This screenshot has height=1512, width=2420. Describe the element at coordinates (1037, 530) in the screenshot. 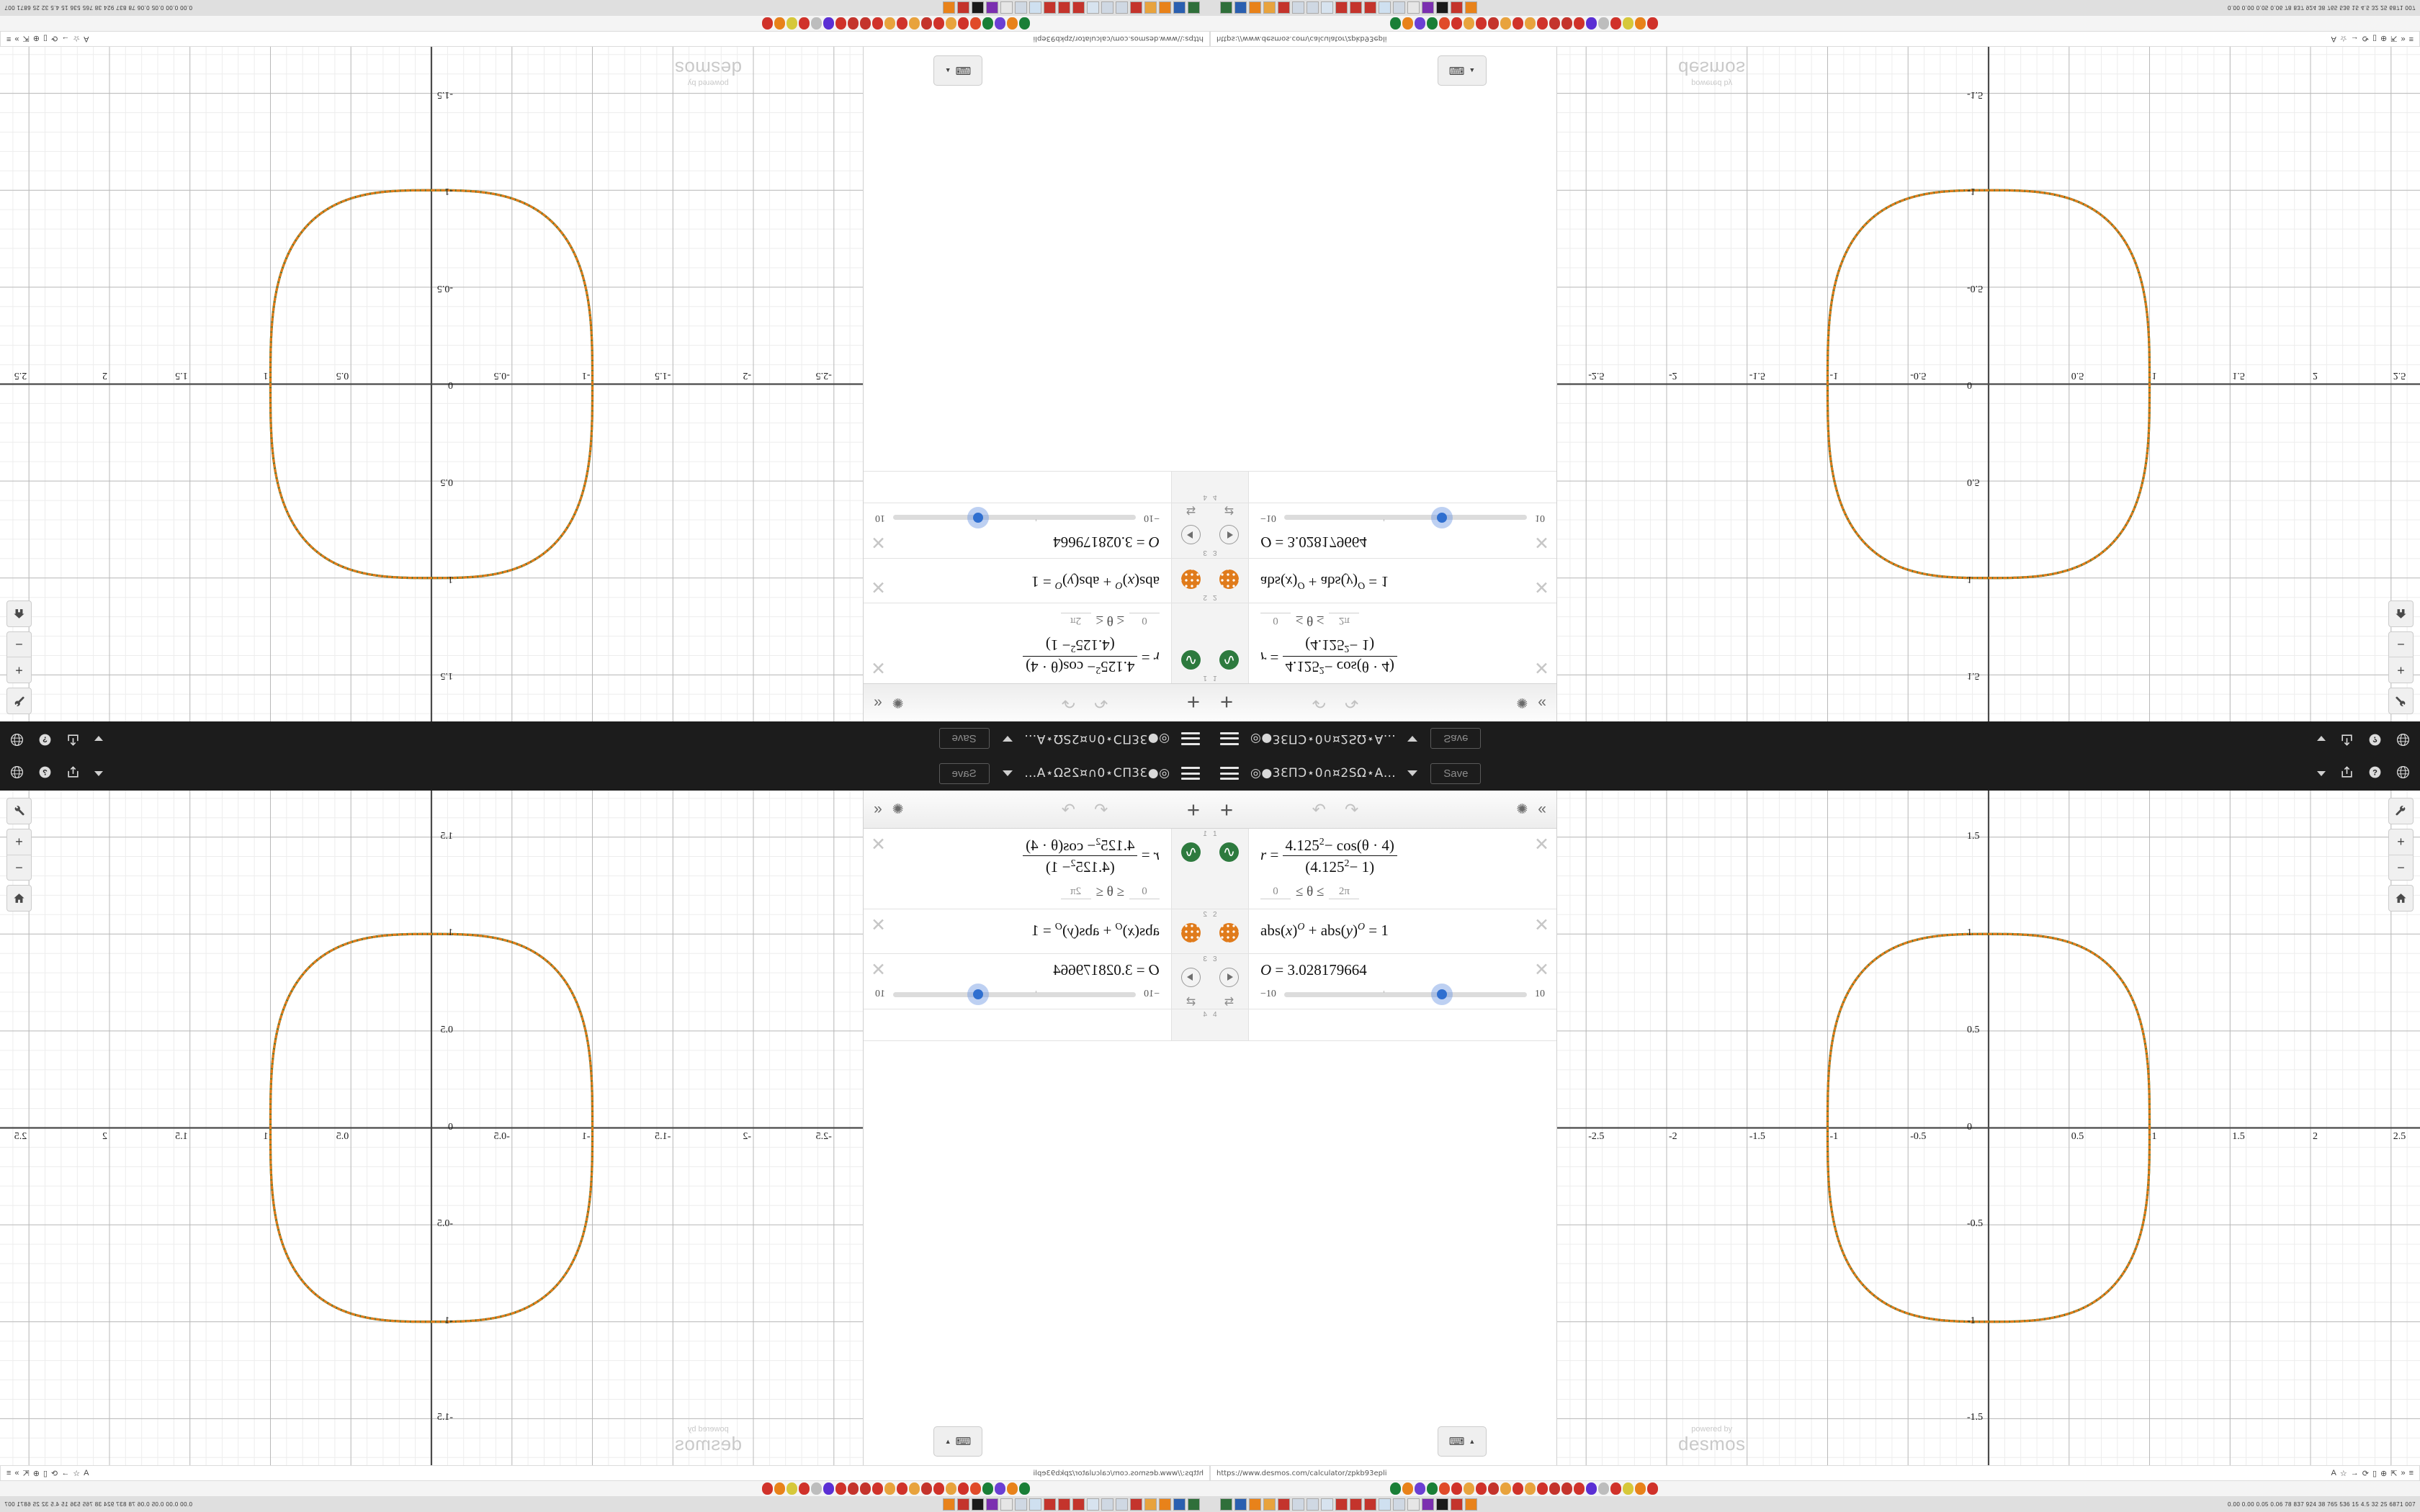

I see `expression-row: 3 ⇄ ✕ O = 3.028179664` at that location.